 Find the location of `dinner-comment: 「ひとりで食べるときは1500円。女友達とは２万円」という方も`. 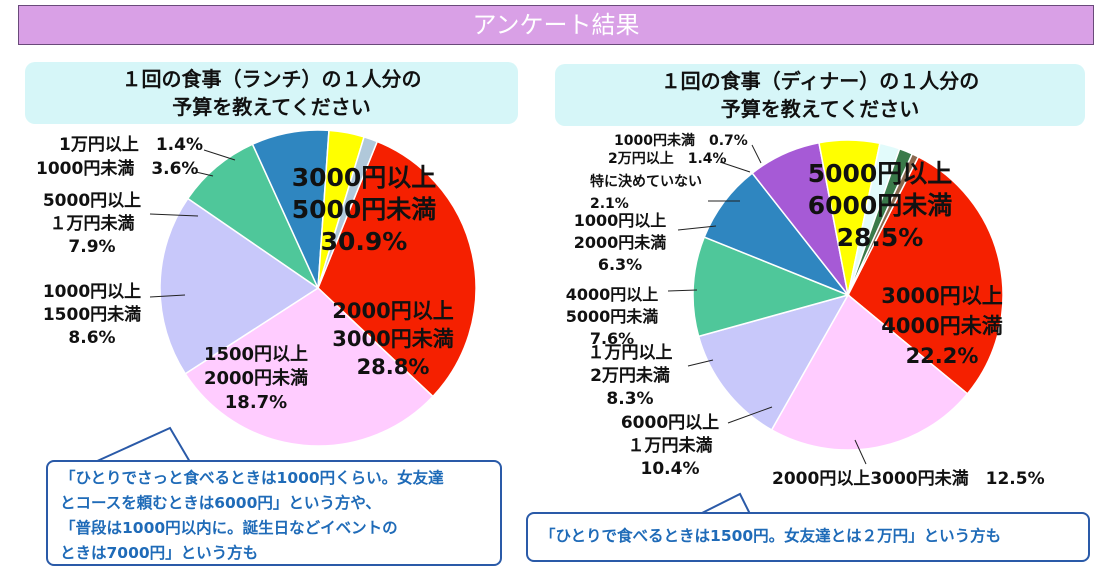

dinner-comment: 「ひとりで食べるときは1500円。女友達とは２万円」という方も is located at coordinates (808, 537).